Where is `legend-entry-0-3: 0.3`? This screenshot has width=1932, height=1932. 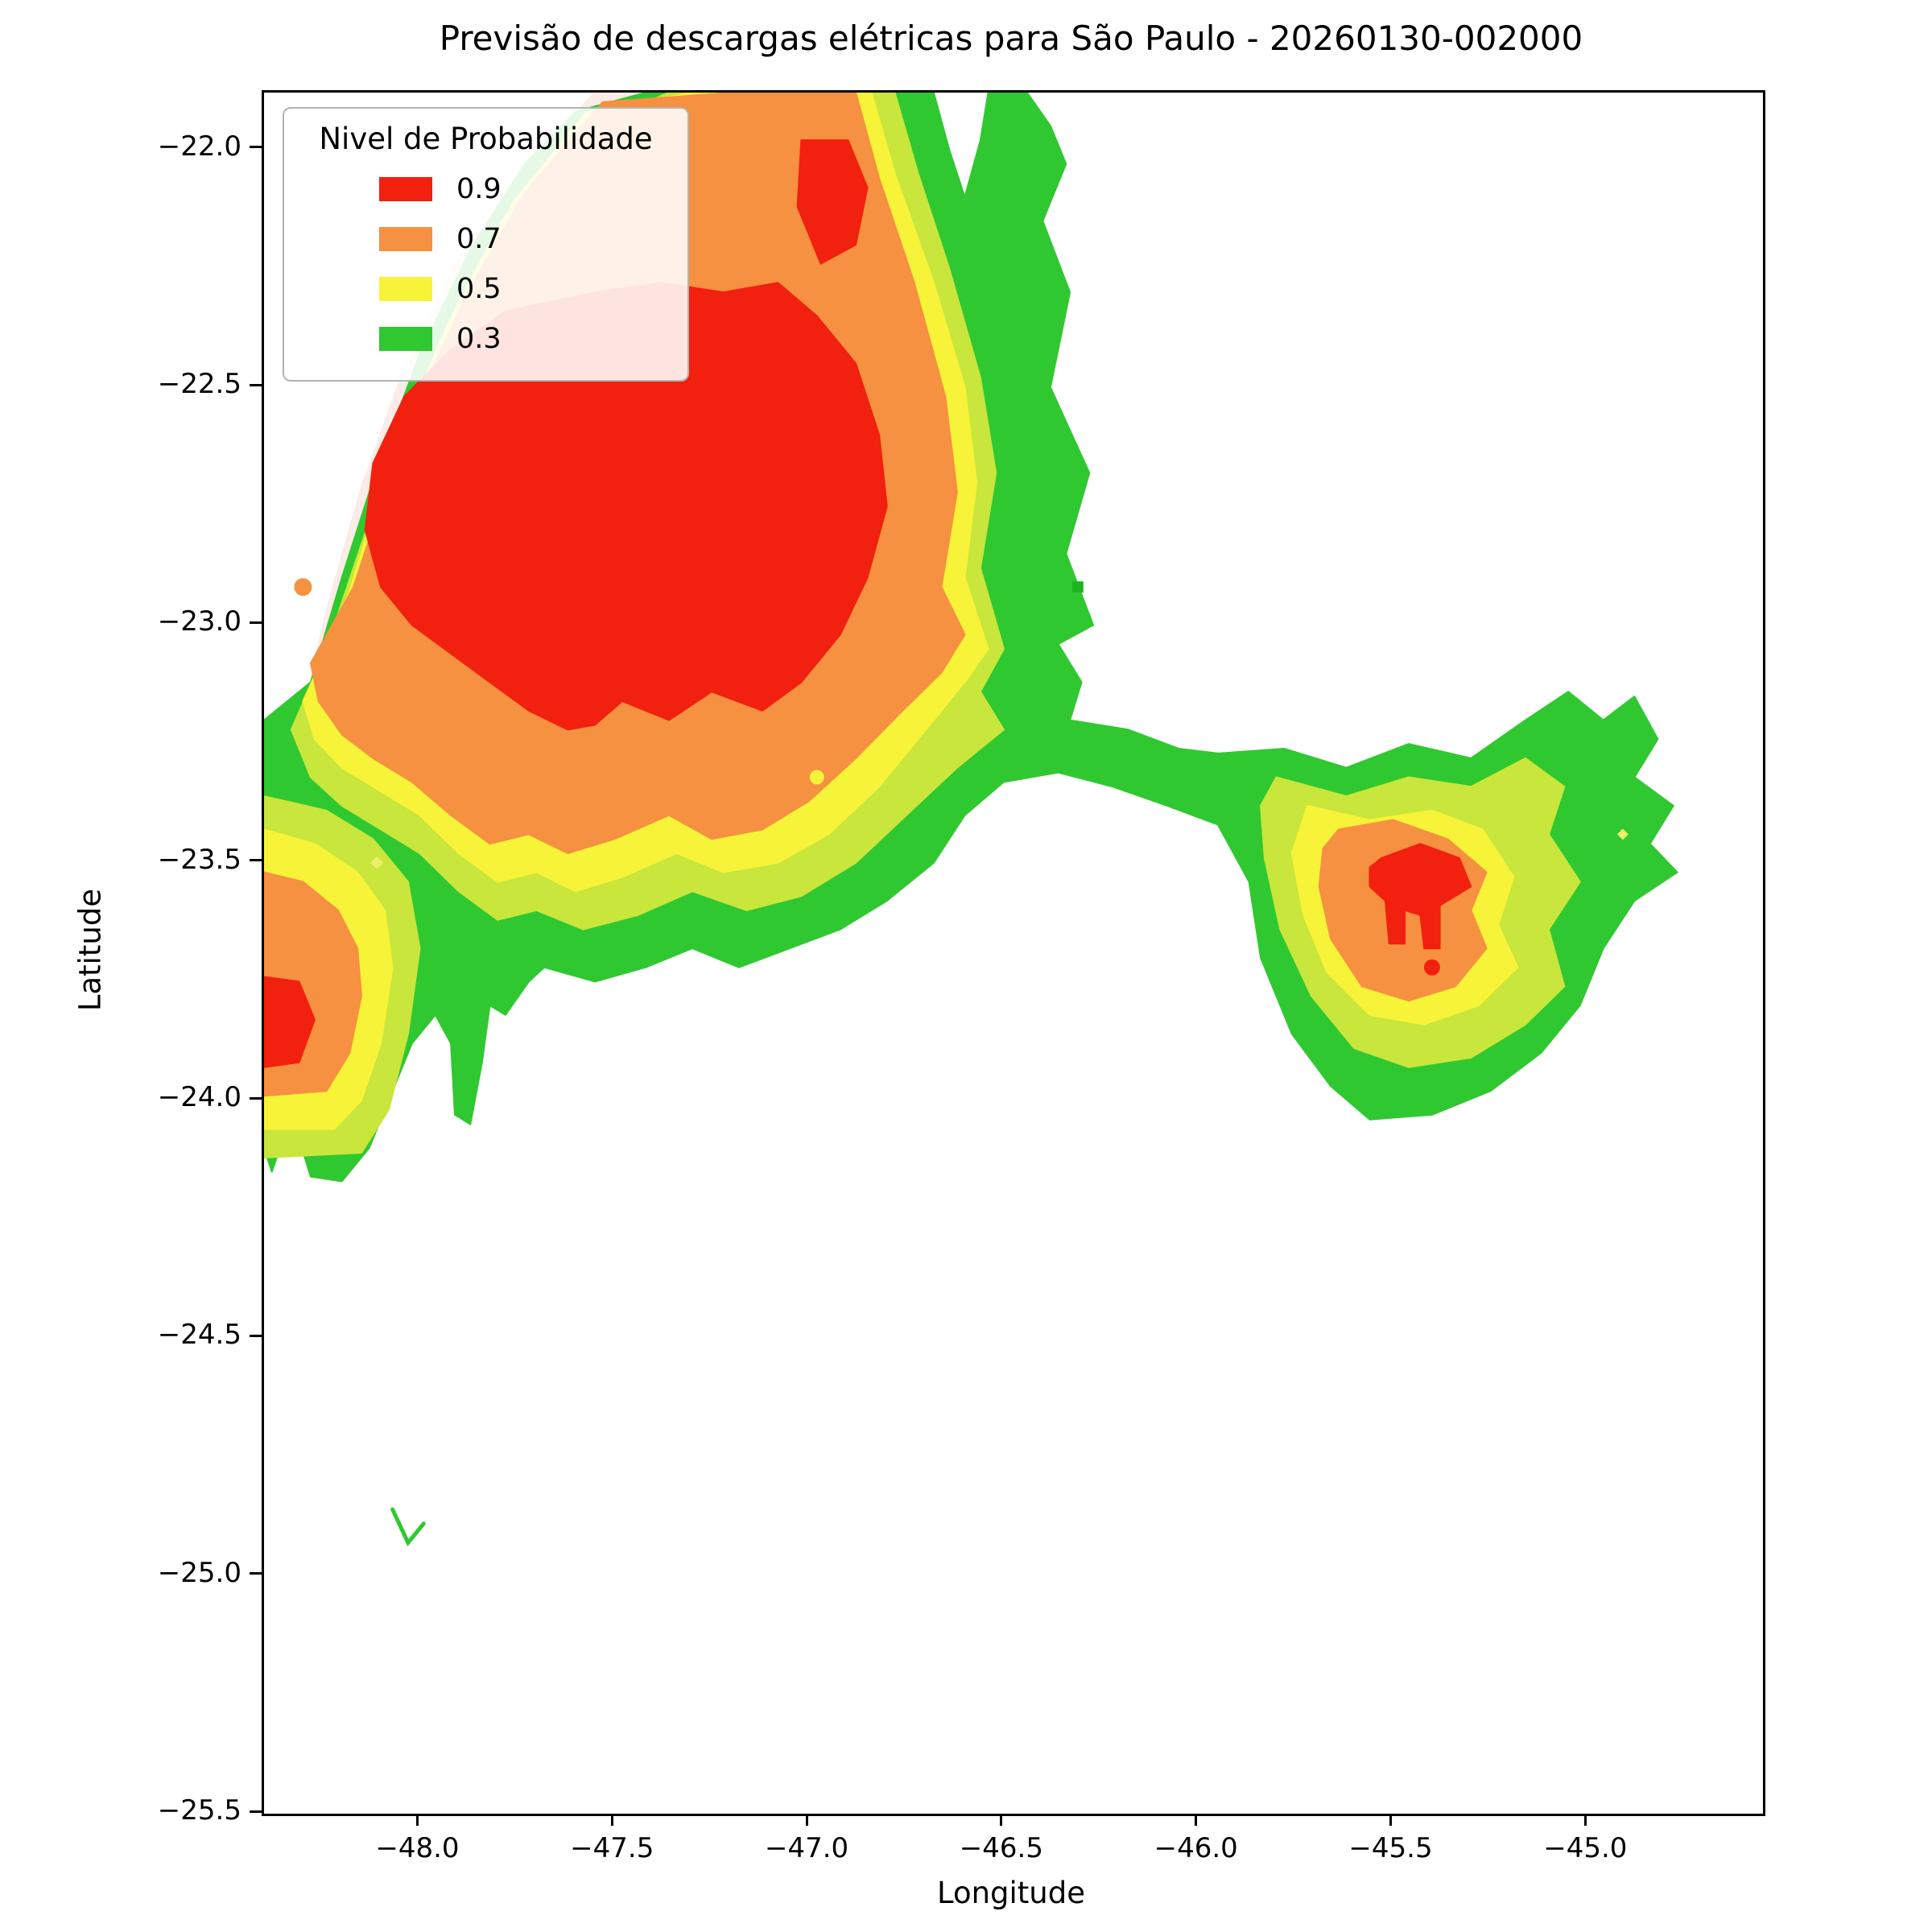 legend-entry-0-3: 0.3 is located at coordinates (485, 339).